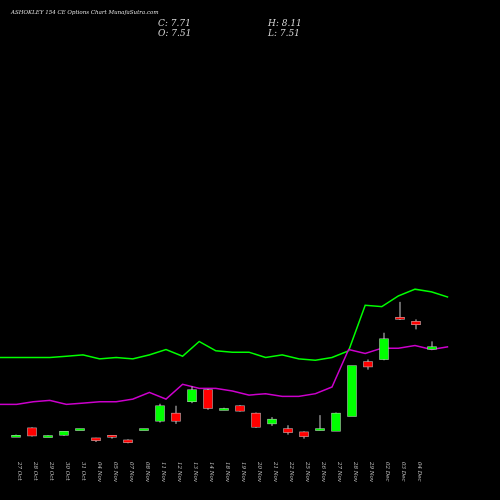 This screenshot has height=500, width=500. What do you see at coordinates (83, 471) in the screenshot?
I see `x-tick-label: 31 Oct` at bounding box center [83, 471].